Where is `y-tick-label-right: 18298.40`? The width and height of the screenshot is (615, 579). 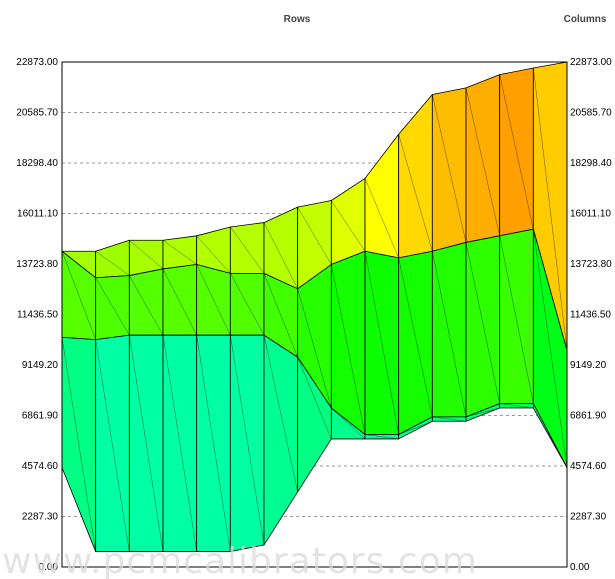
y-tick-label-right: 18298.40 is located at coordinates (591, 163).